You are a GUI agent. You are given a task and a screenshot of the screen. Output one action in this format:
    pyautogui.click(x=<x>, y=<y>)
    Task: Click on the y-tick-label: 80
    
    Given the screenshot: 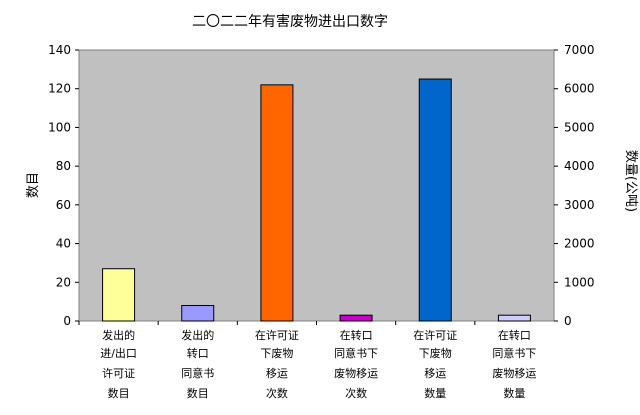 What is the action you would take?
    pyautogui.click(x=63, y=166)
    